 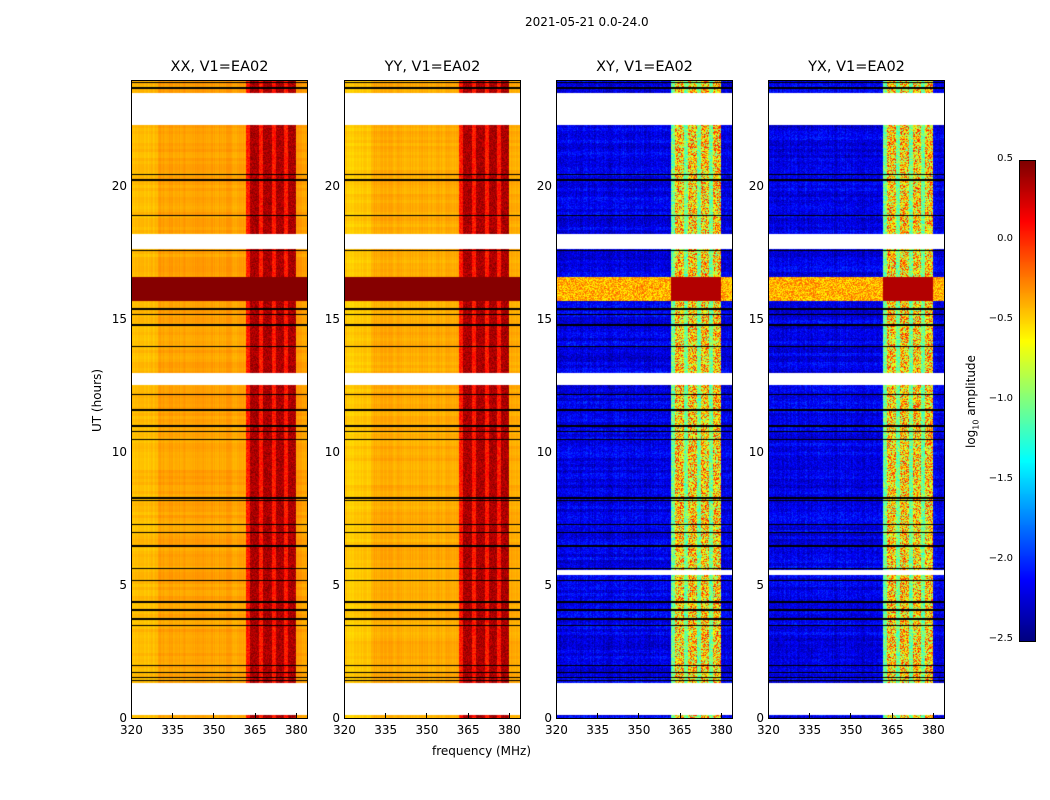 I want to click on colorbar, so click(x=1027, y=401).